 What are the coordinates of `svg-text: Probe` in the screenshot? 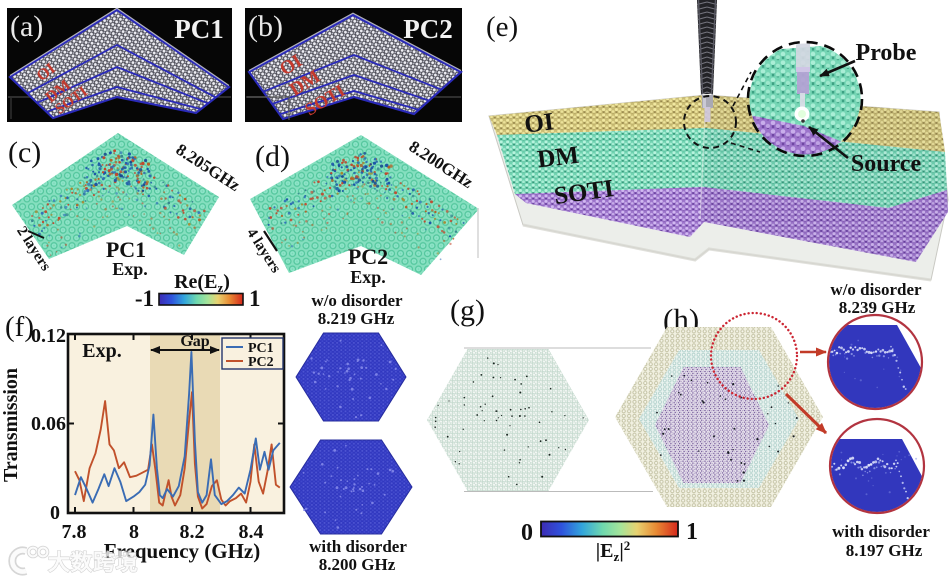 It's located at (886, 53).